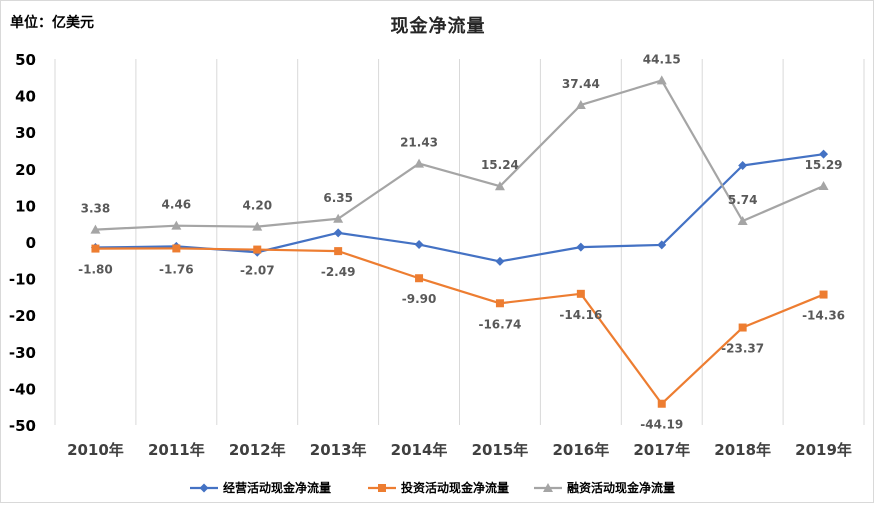 The image size is (876, 505). What do you see at coordinates (52, 23) in the screenshot?
I see `unit-label: 单位：亿美元` at bounding box center [52, 23].